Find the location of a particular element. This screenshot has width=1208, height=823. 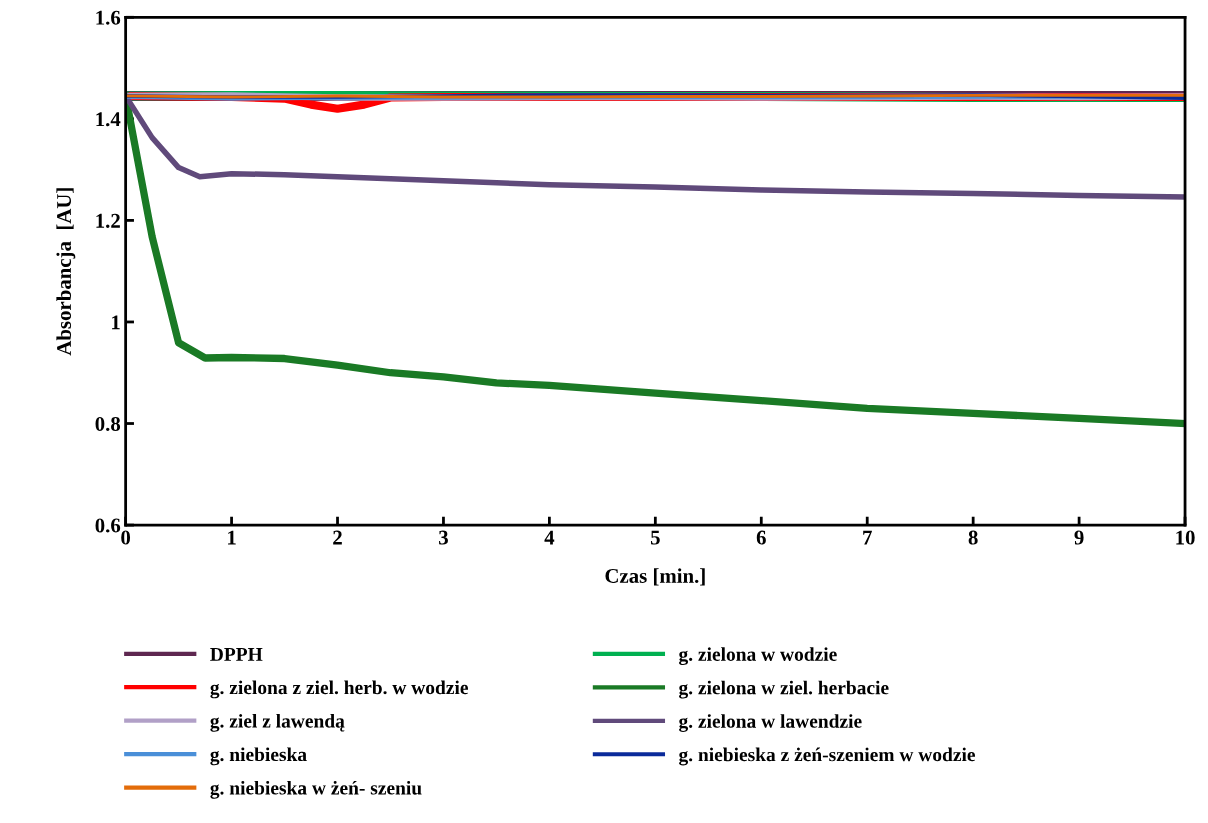

y-tick-label: 0.8 is located at coordinates (108, 424).